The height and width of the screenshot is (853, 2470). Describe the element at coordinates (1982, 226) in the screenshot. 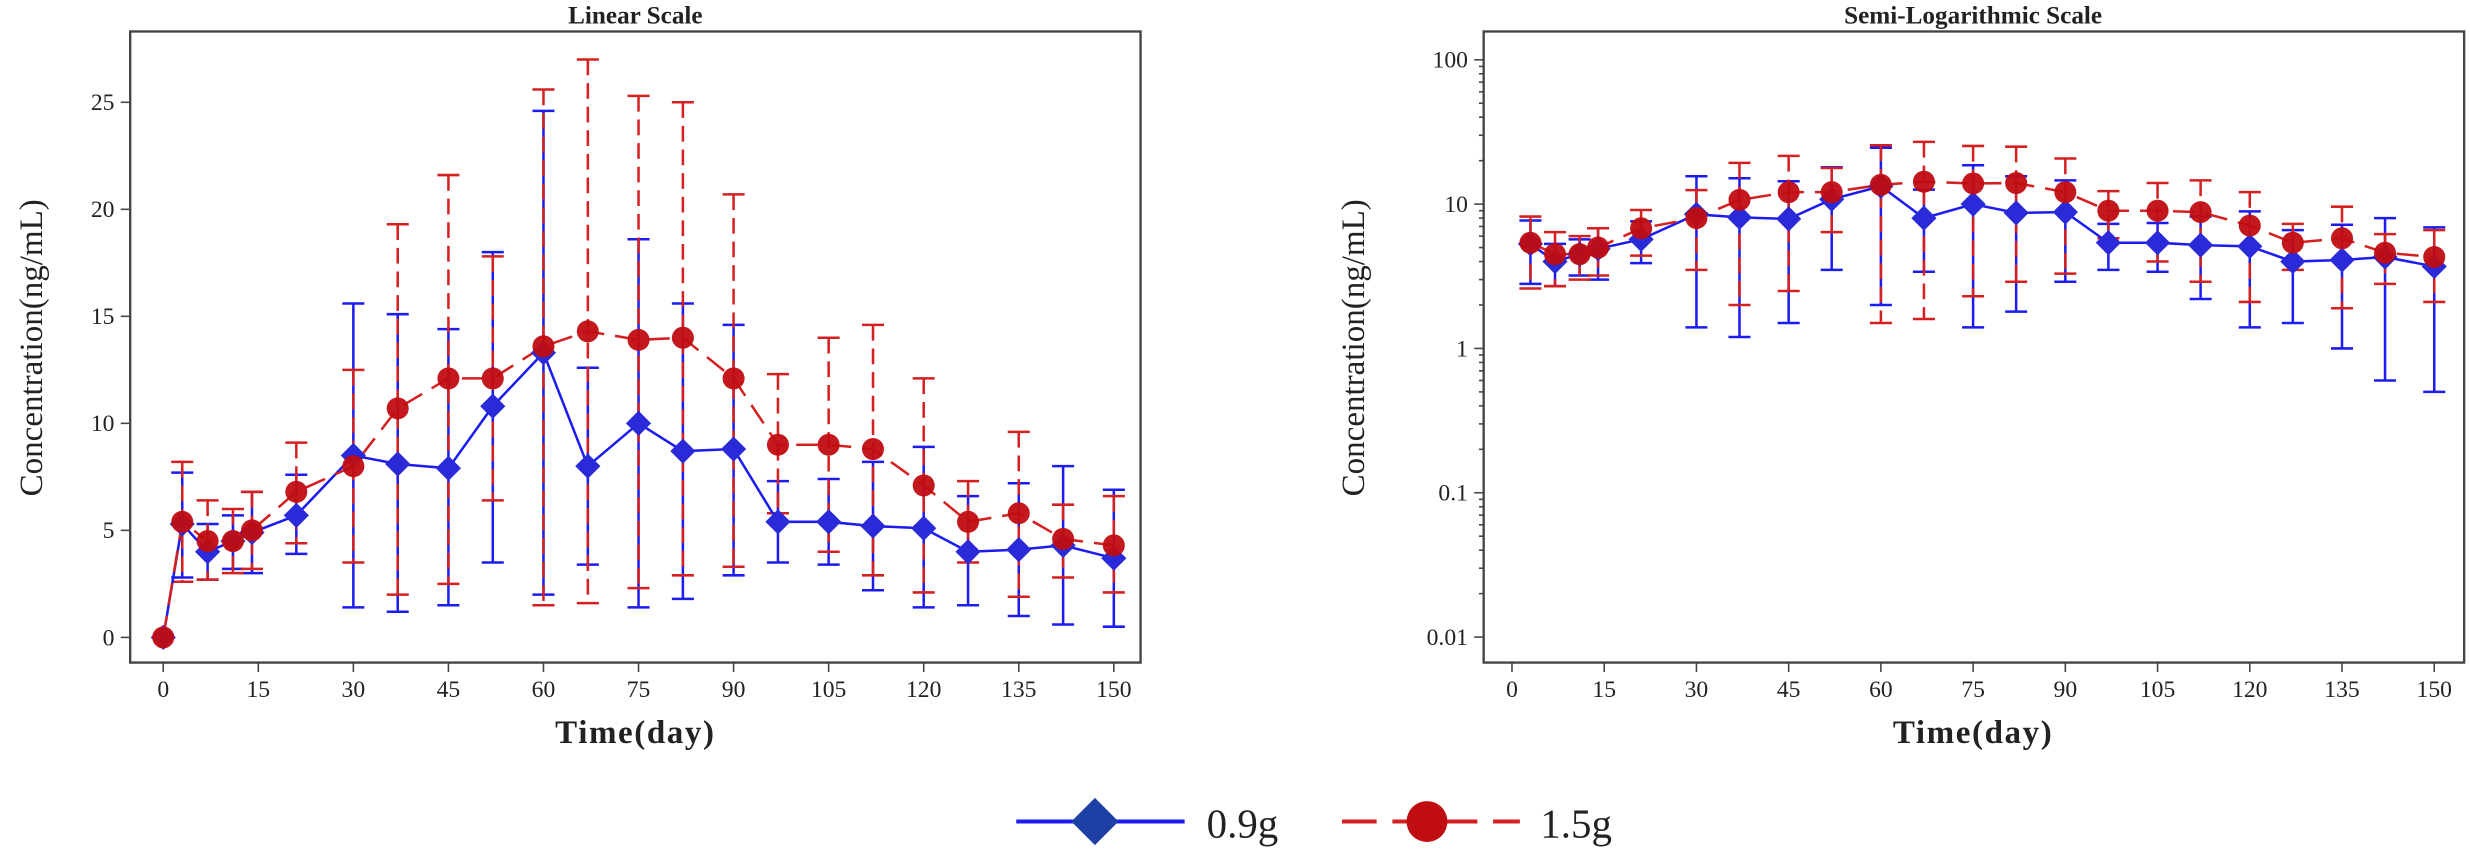

I see `series-line-0.9g` at that location.